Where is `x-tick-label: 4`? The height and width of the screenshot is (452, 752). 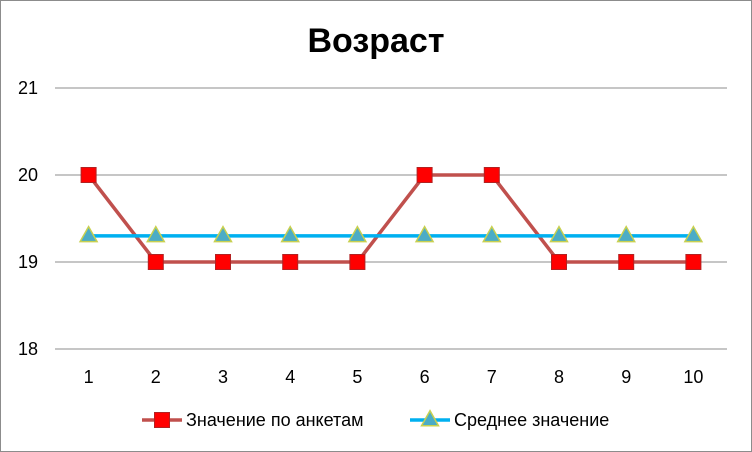 x-tick-label: 4 is located at coordinates (290, 377).